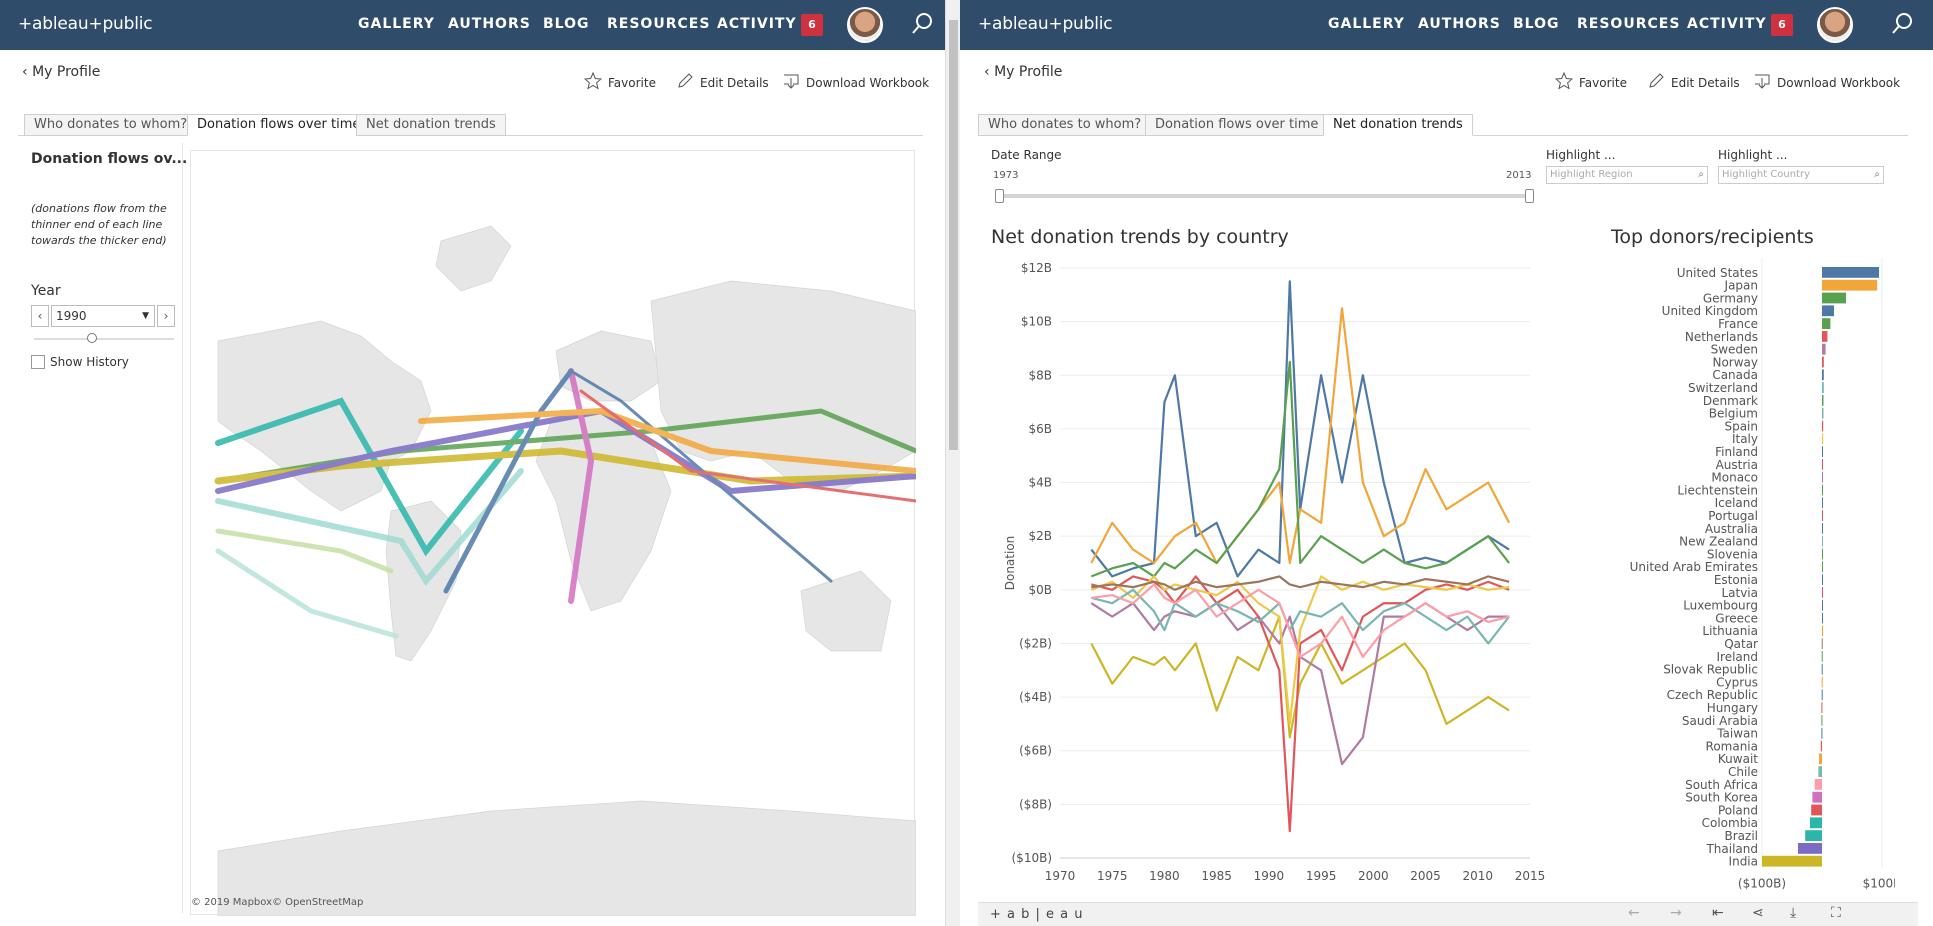  What do you see at coordinates (1032, 858) in the screenshot?
I see `y-tick-label: ($10B)` at bounding box center [1032, 858].